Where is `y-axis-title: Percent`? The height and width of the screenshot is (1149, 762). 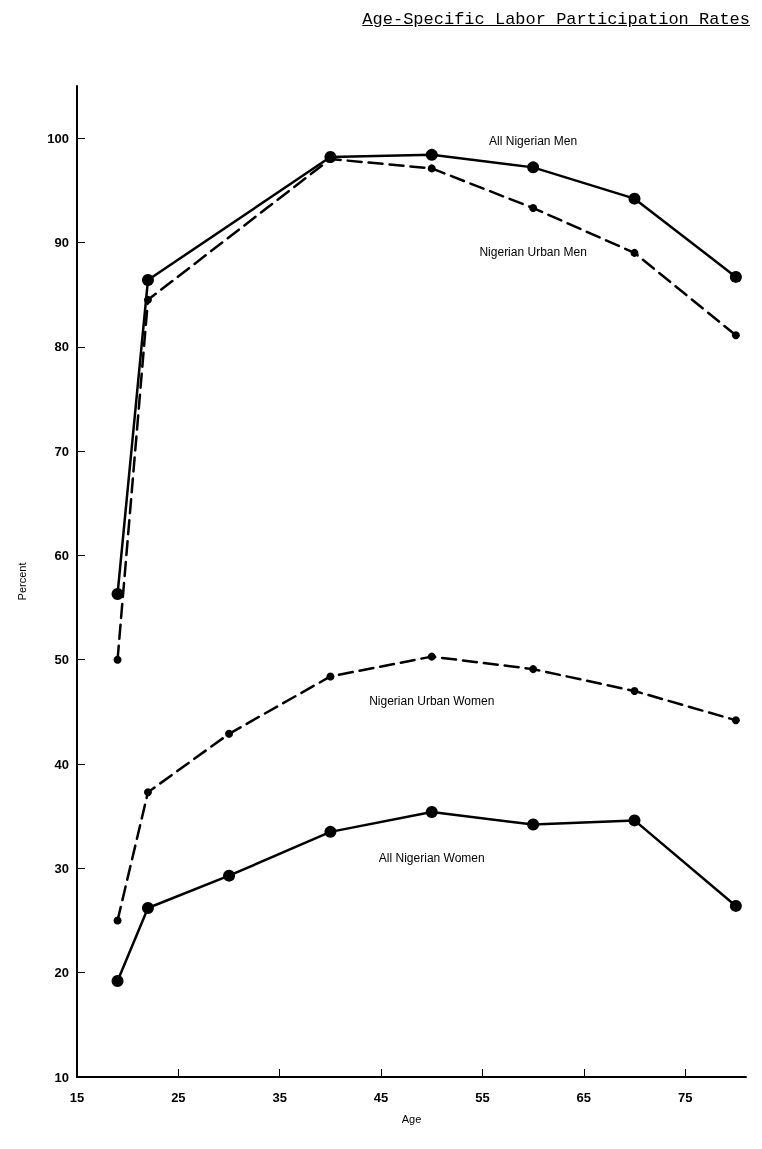
y-axis-title: Percent is located at coordinates (21, 581).